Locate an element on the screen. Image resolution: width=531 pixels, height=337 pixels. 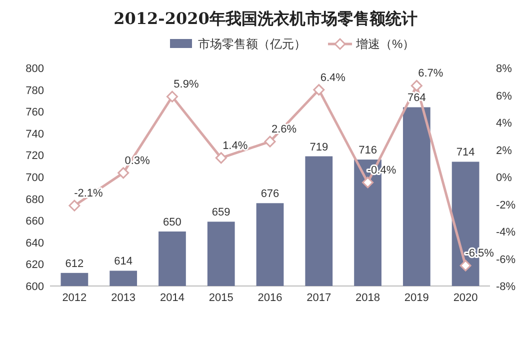
x-tick-label: 2018 is located at coordinates (368, 298).